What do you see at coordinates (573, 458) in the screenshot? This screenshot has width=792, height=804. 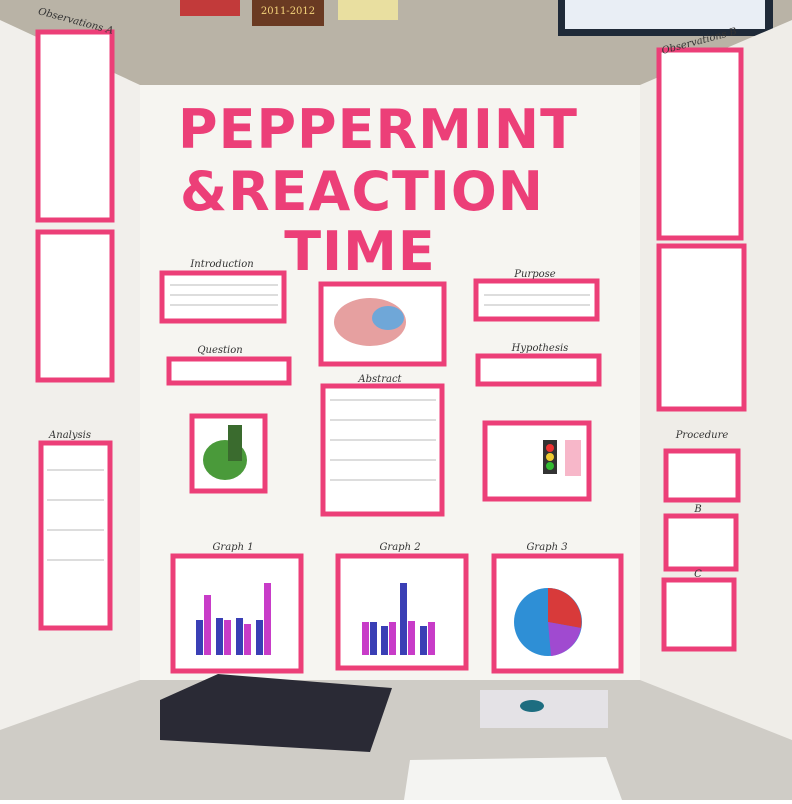 I see `button` at bounding box center [573, 458].